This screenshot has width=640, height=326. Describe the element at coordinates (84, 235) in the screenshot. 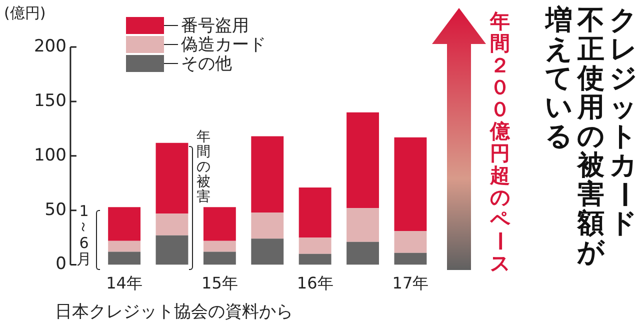

I see `text: 1～6月` at that location.